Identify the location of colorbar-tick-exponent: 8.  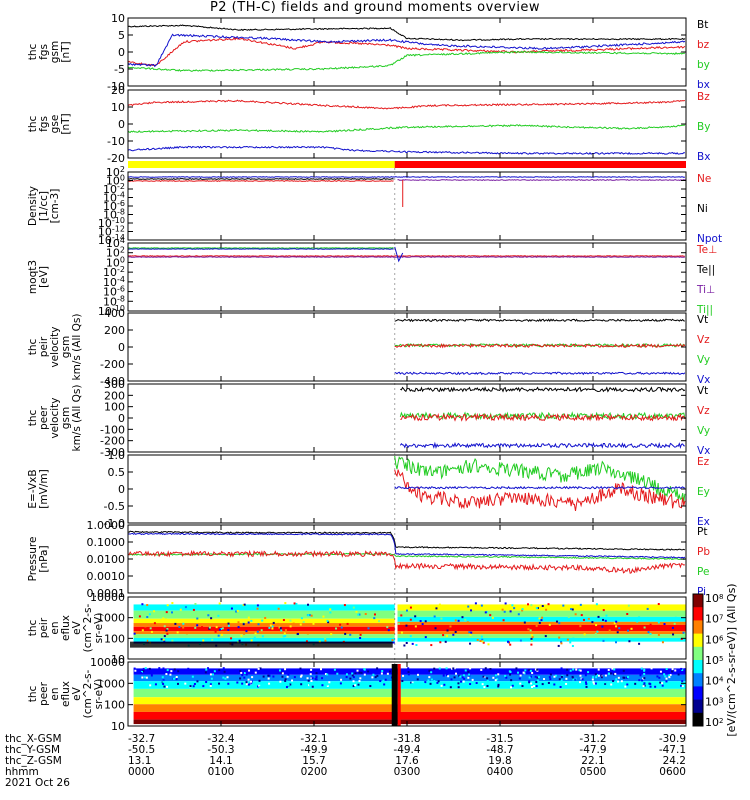
(721, 597).